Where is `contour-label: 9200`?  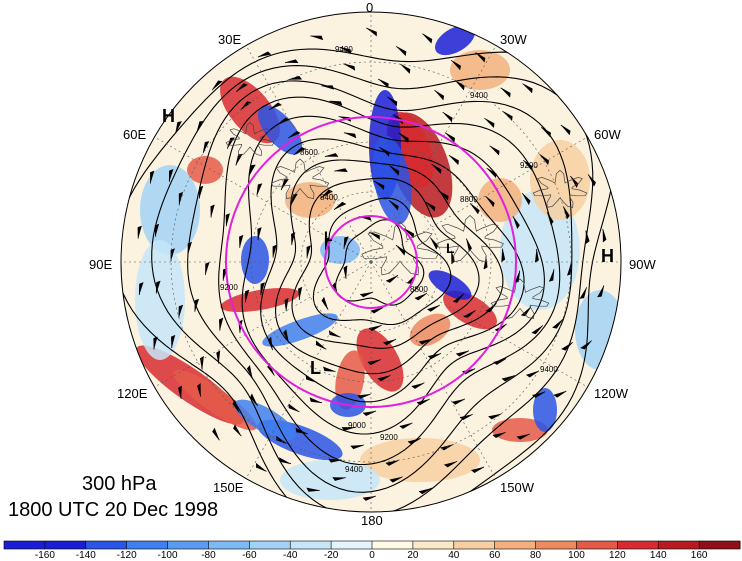
contour-label: 9200 is located at coordinates (529, 165).